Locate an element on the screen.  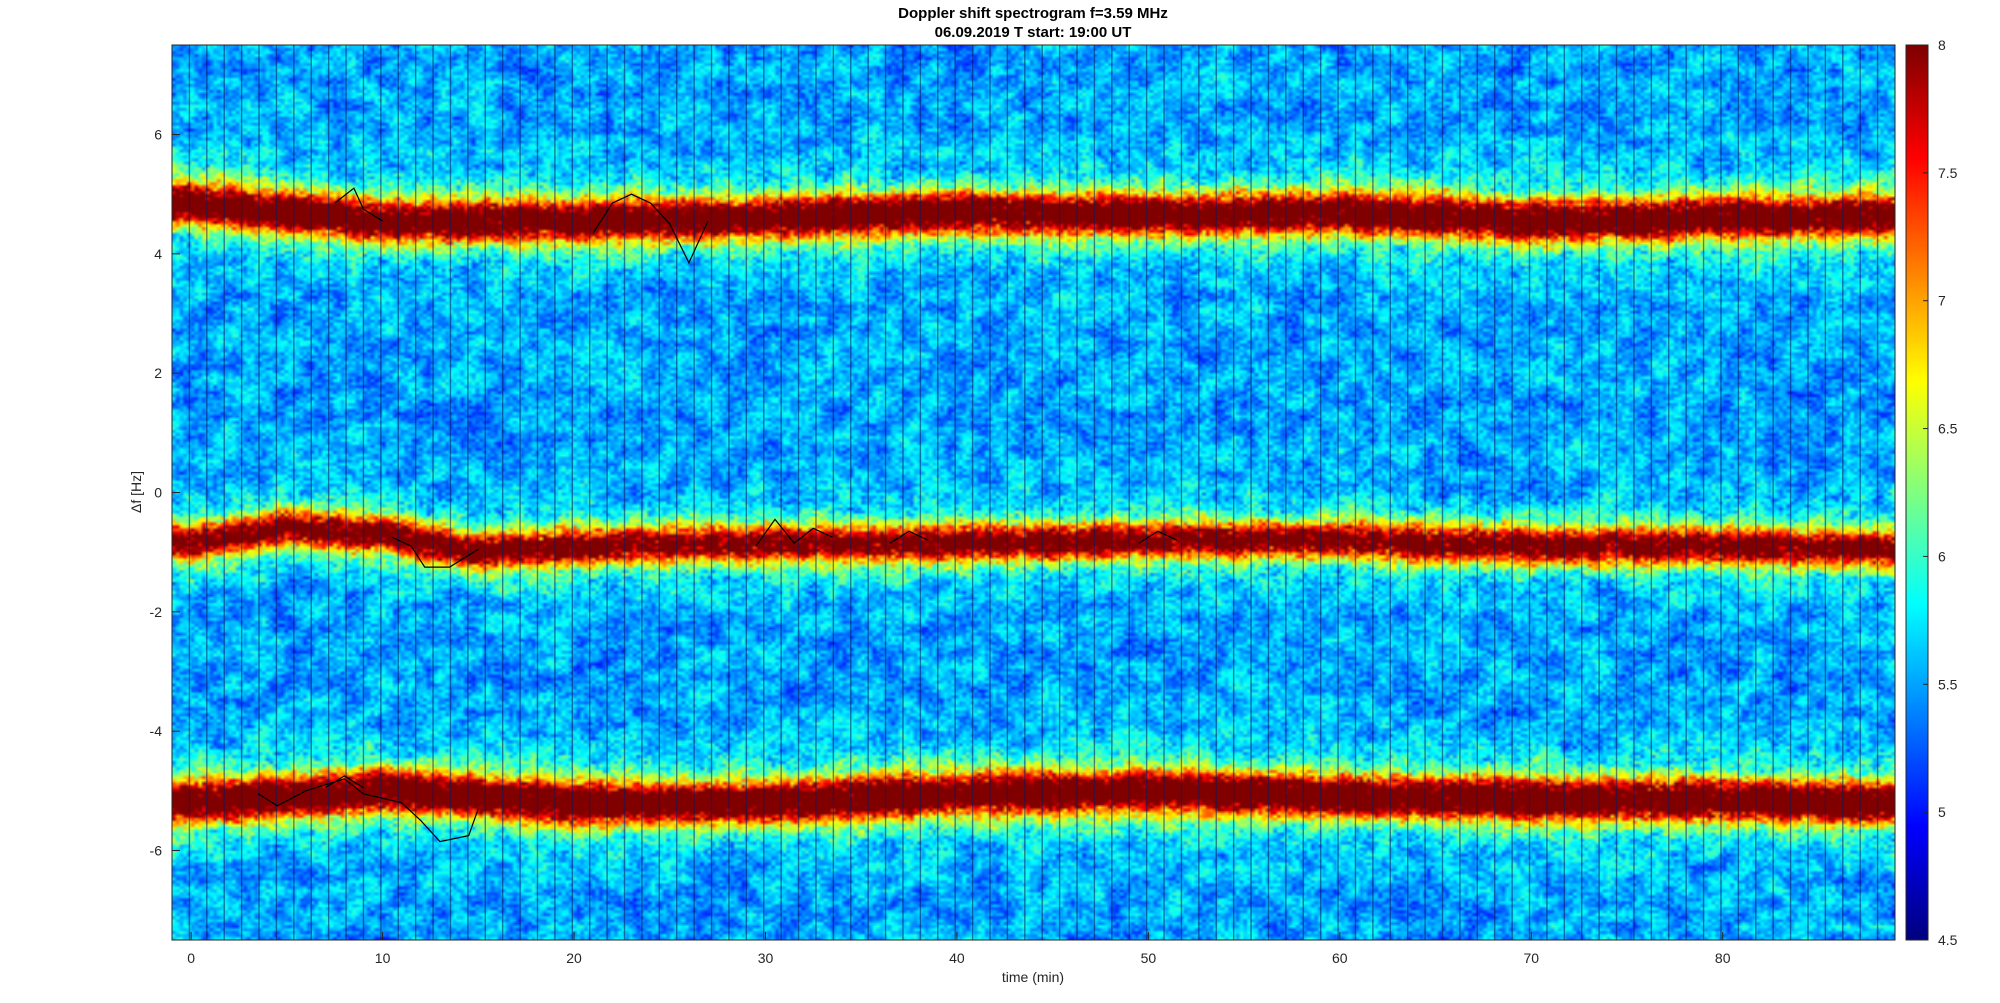
x-tick-label: 50 is located at coordinates (1149, 958).